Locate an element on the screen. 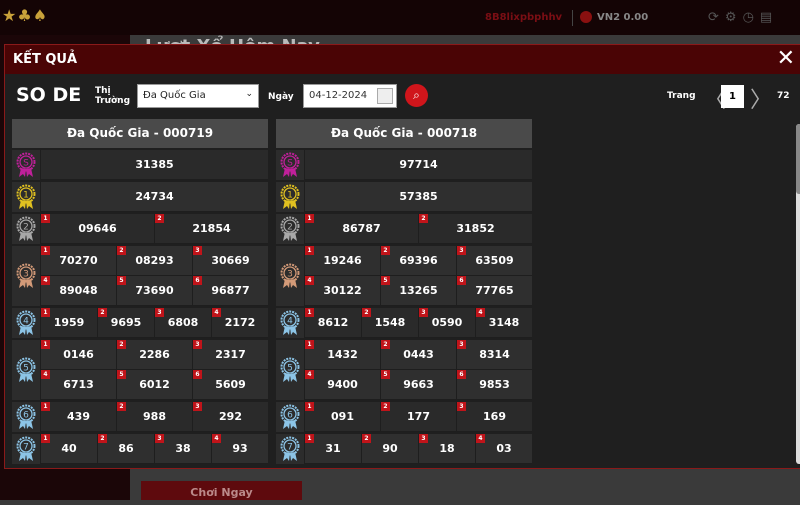  prize-number: 96877 is located at coordinates (230, 290).